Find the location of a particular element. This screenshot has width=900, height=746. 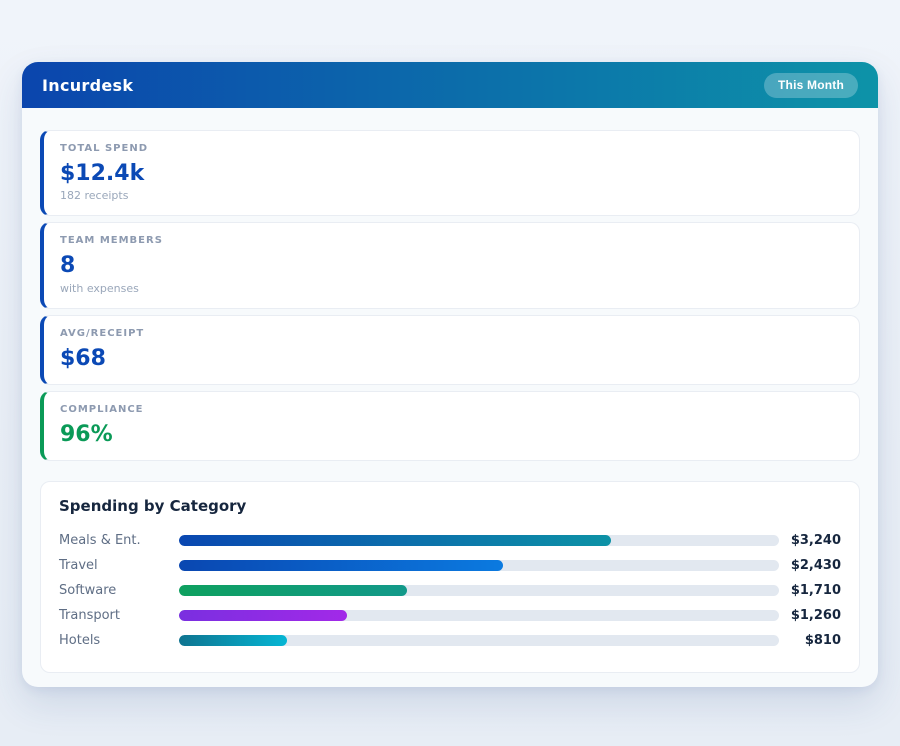

app-header: Incurdesk This Month is located at coordinates (450, 85).